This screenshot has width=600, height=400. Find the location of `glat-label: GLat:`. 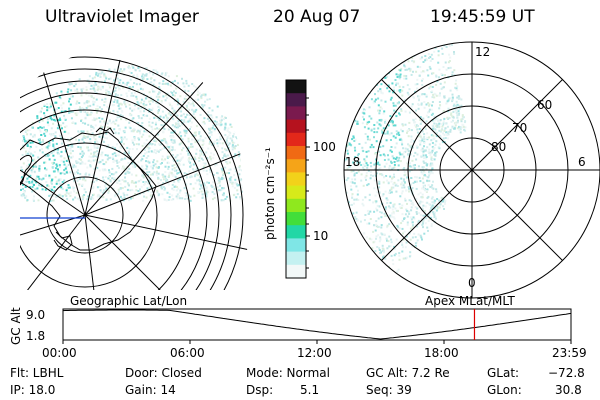

glat-label: GLat: is located at coordinates (503, 373).